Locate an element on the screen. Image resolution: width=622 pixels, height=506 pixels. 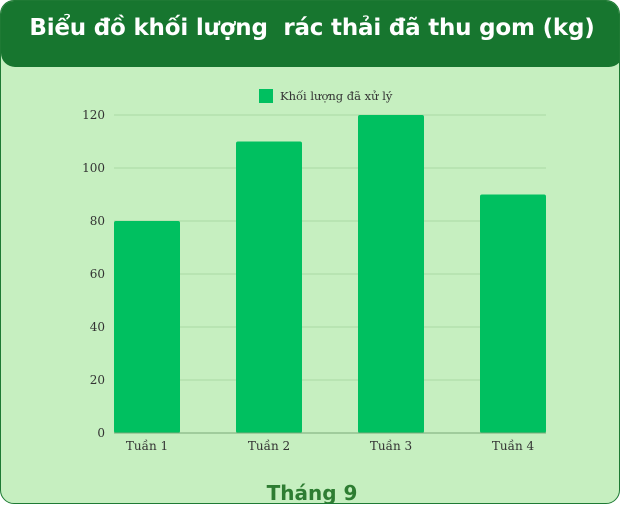
chart-header is located at coordinates (310, 34).